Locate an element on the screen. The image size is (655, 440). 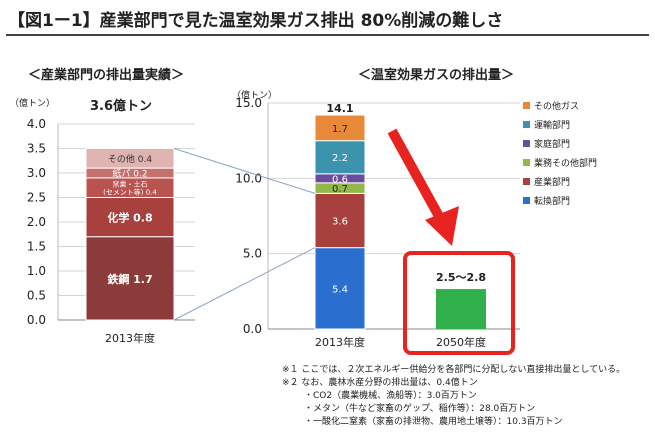
left-y-unit: （億トン） is located at coordinates (33, 104).